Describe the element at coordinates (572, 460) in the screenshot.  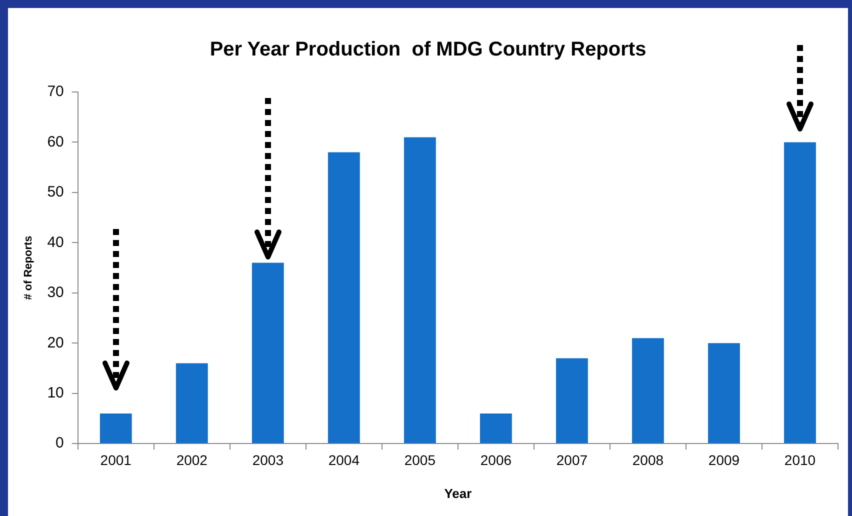
I see `x-tick-label: 2007` at that location.